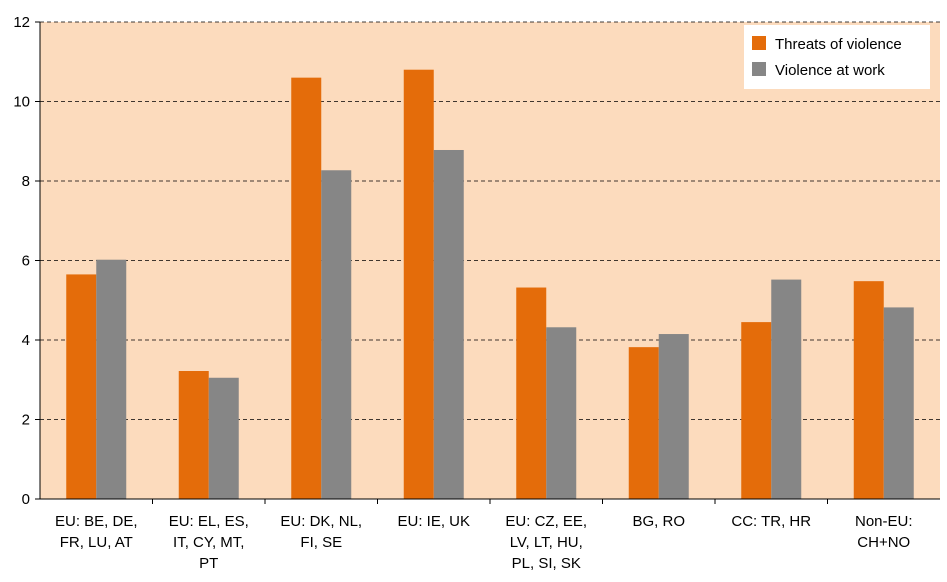  Describe the element at coordinates (658, 521) in the screenshot. I see `x-tick-label: BG, RO` at that location.